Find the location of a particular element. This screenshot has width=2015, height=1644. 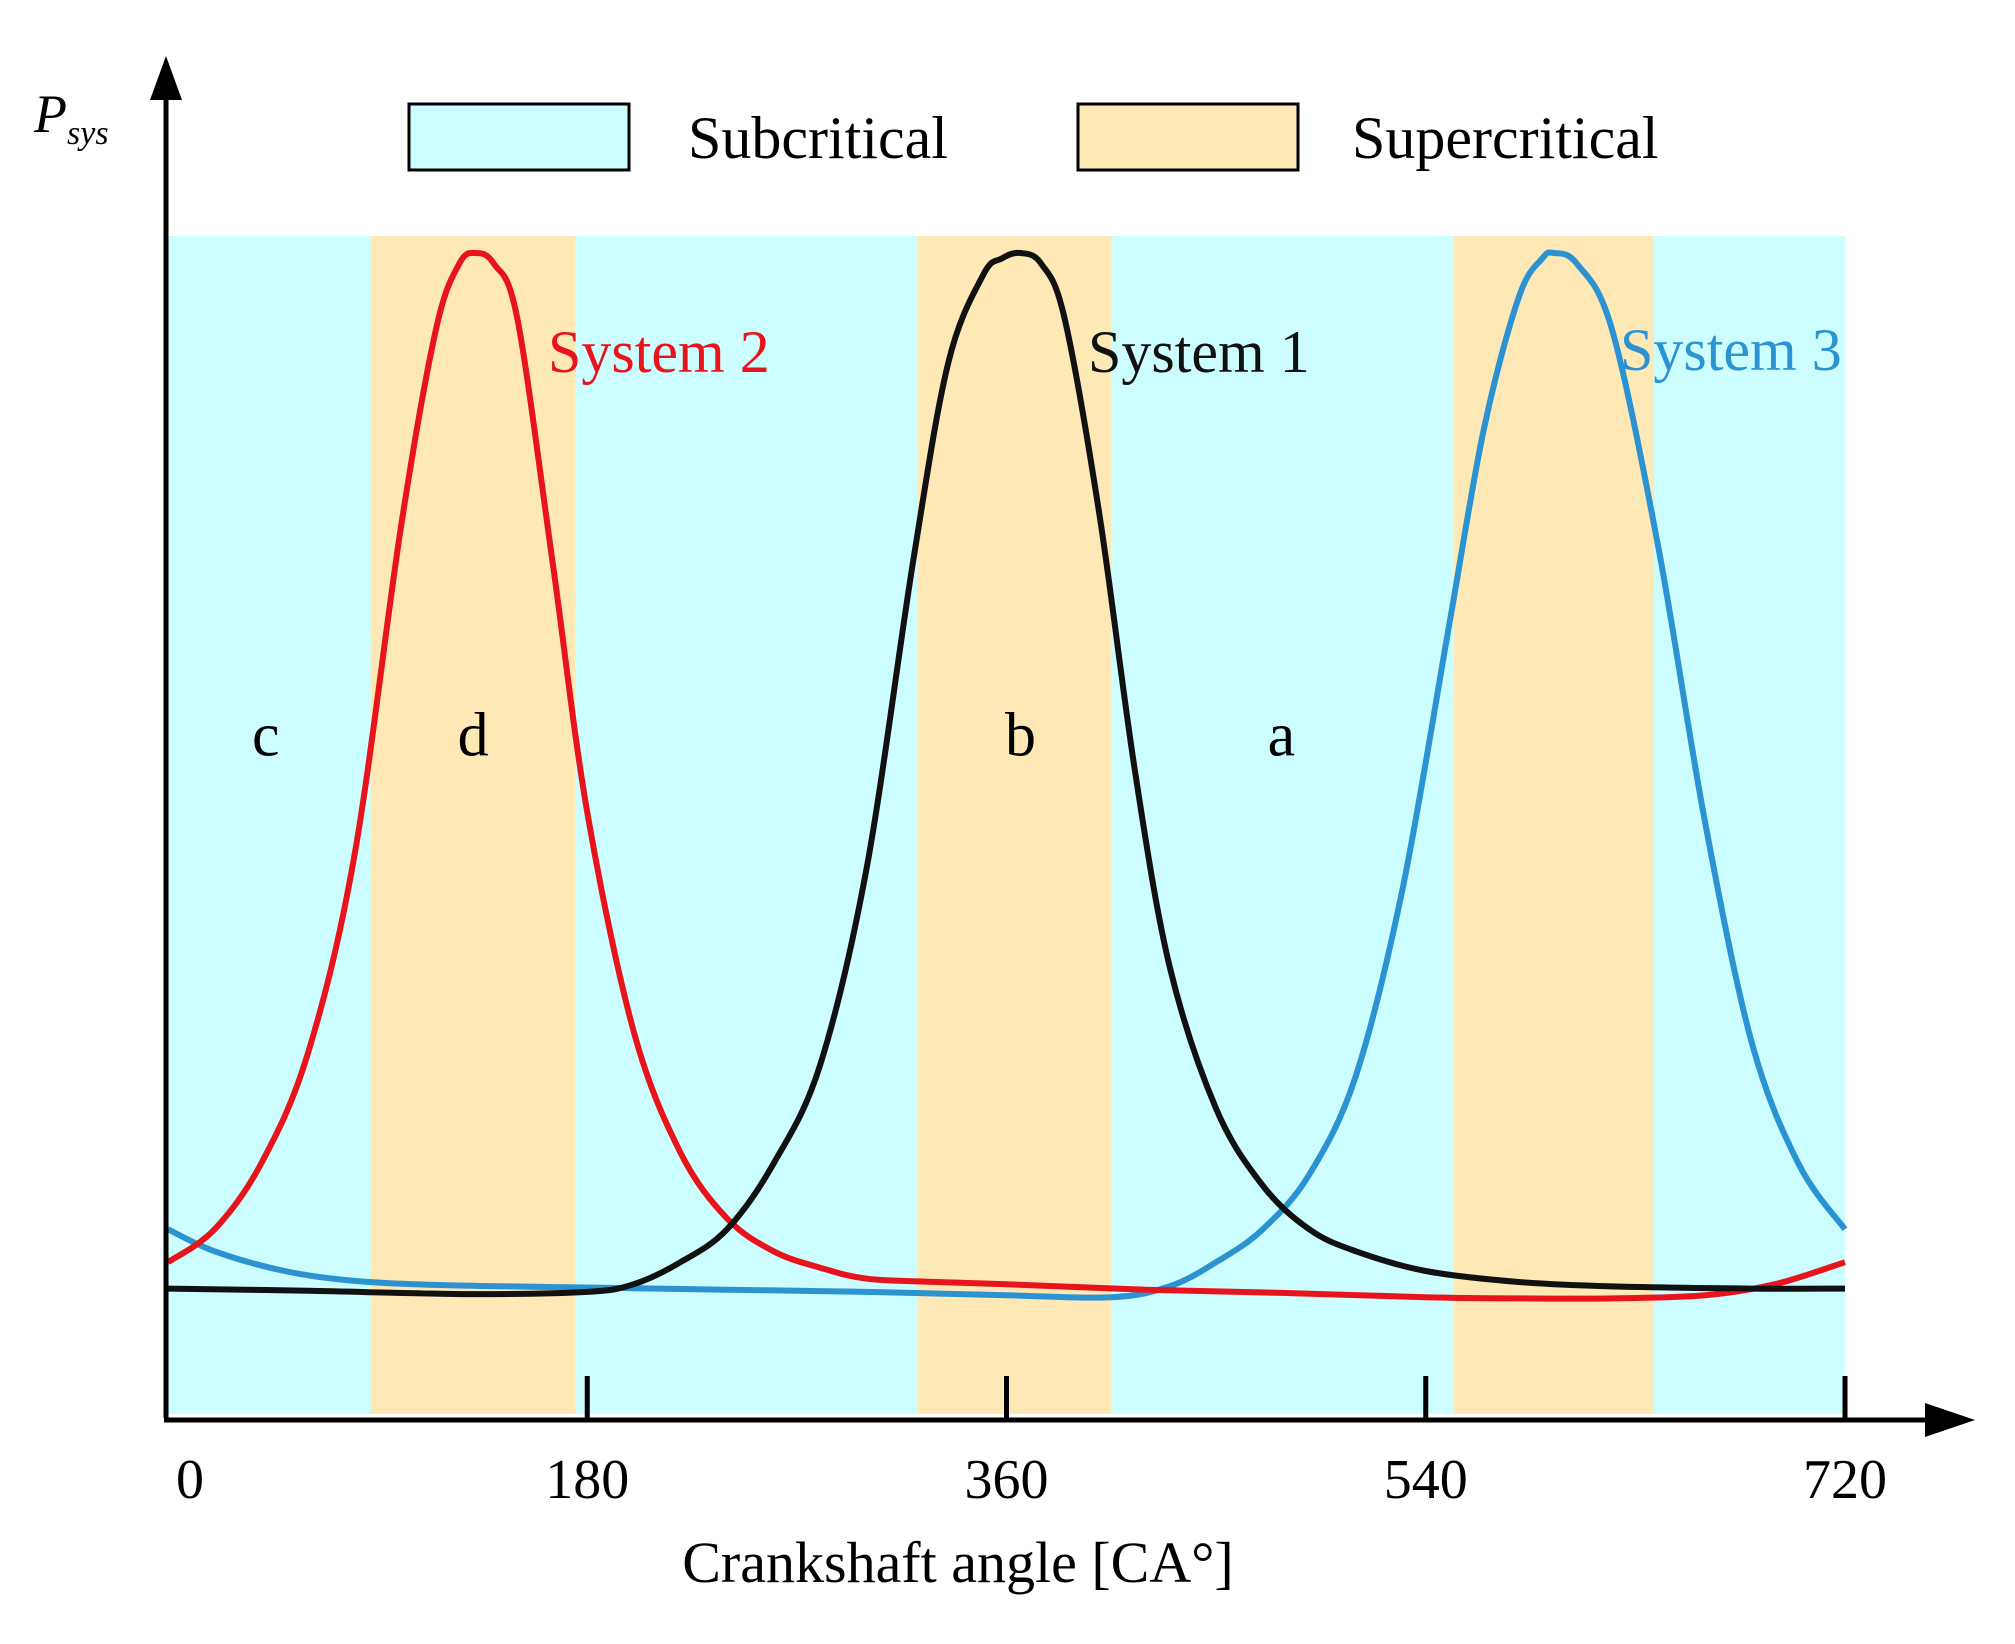

x-ticks: 0 180 360 540 720 is located at coordinates (1031, 1443).